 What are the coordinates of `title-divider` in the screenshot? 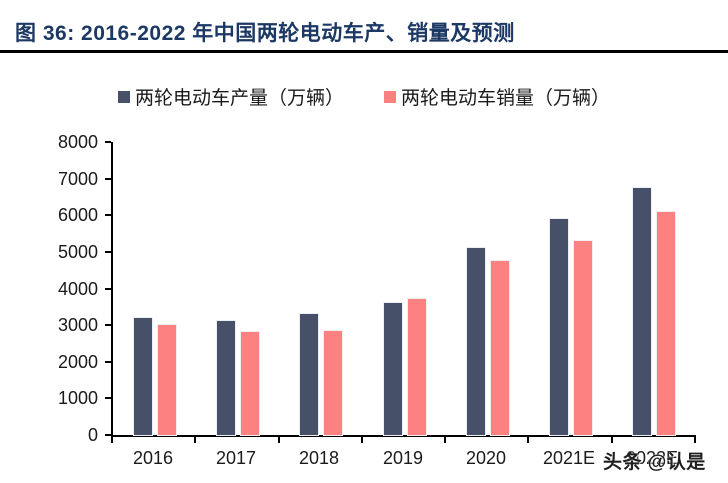 It's located at (364, 51).